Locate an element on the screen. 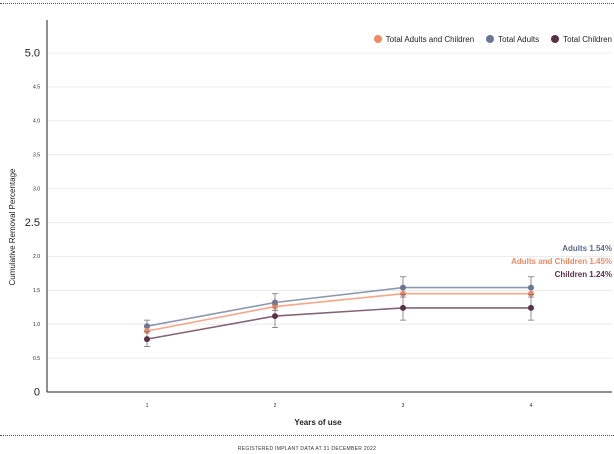 The width and height of the screenshot is (614, 454). x-tick-label: 1 is located at coordinates (147, 406).